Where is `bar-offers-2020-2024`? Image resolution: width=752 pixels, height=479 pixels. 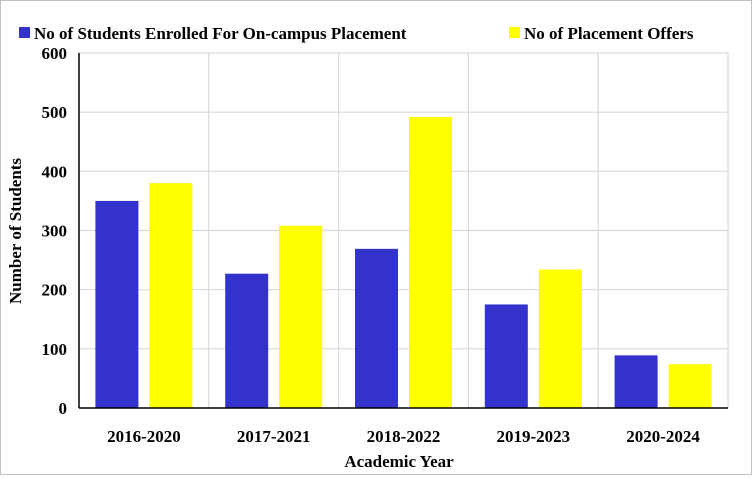 bar-offers-2020-2024 is located at coordinates (690, 386).